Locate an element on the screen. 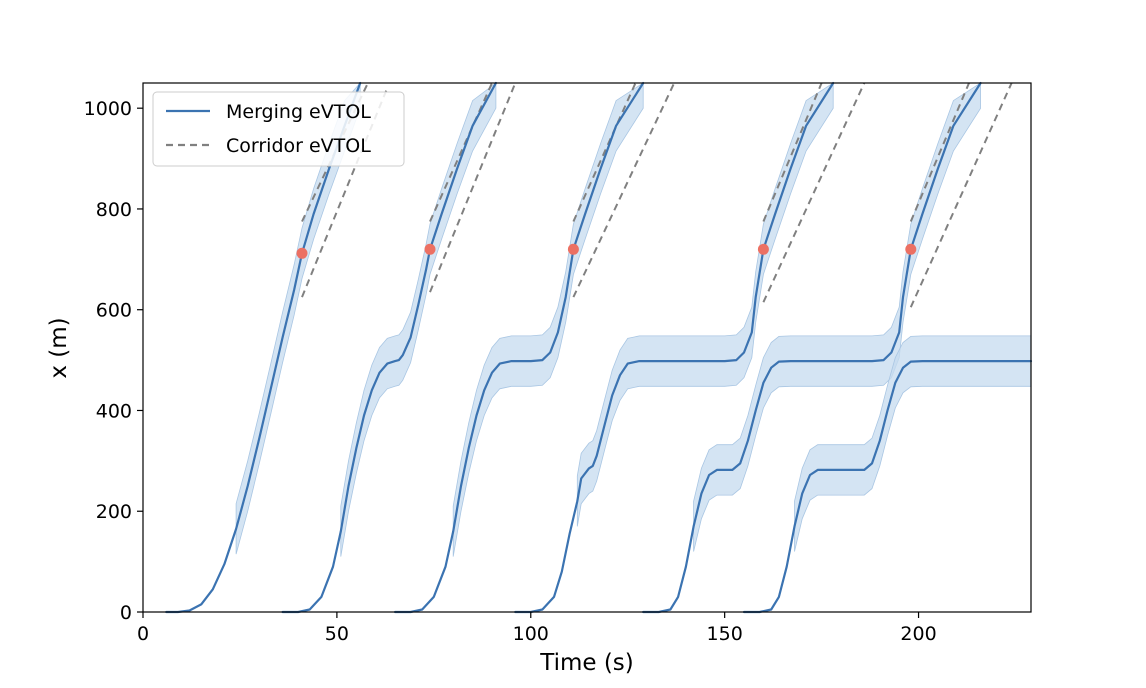 The width and height of the screenshot is (1146, 688). merge-points is located at coordinates (606, 251).